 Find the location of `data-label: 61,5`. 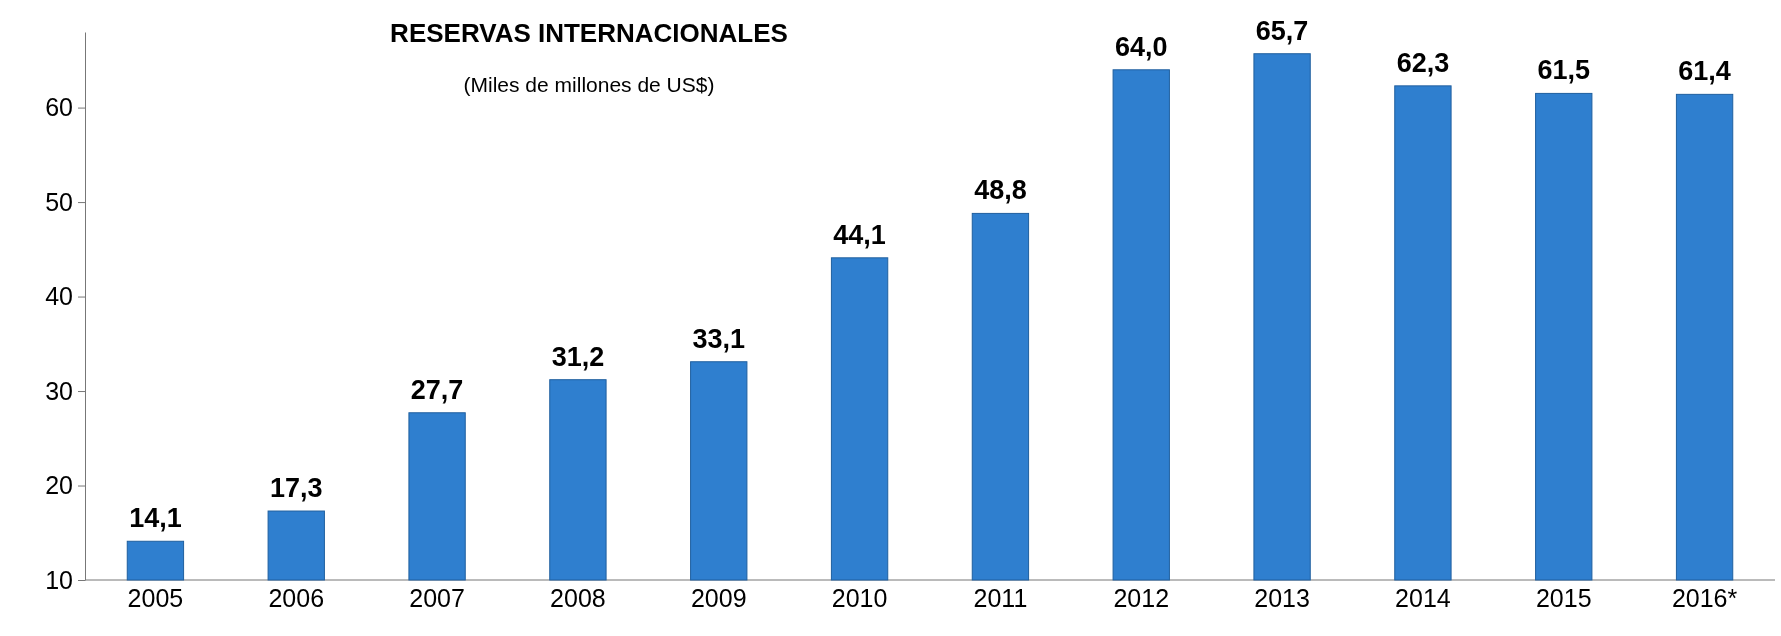

data-label: 61,5 is located at coordinates (1564, 70).